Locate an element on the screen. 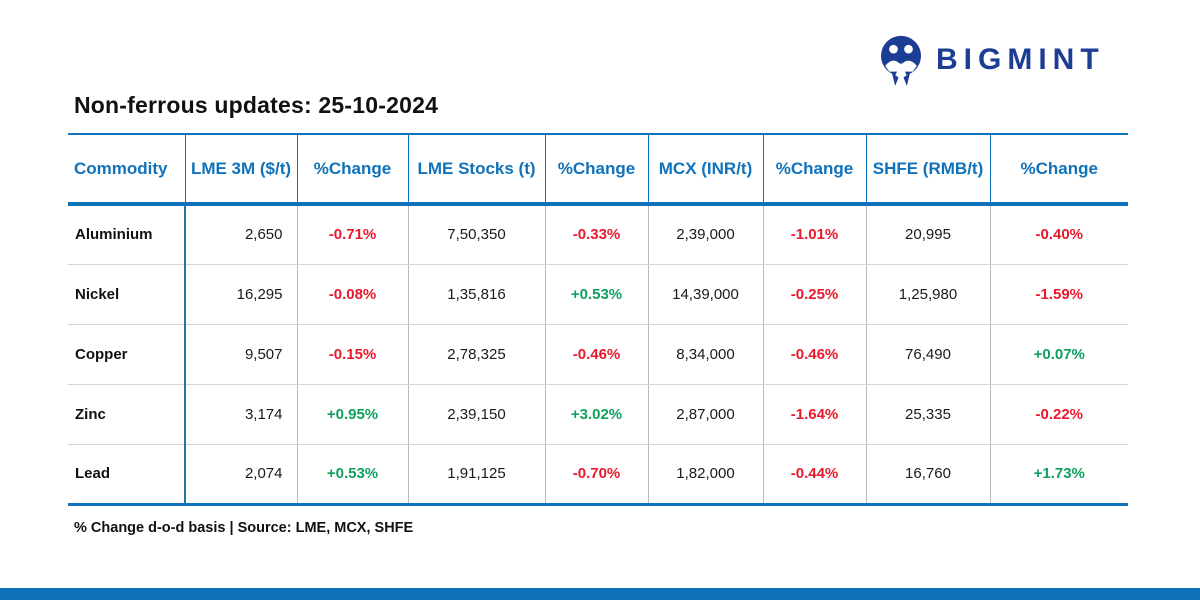 The height and width of the screenshot is (600, 1200). col-header-lme-3m-change: %Change is located at coordinates (353, 170).